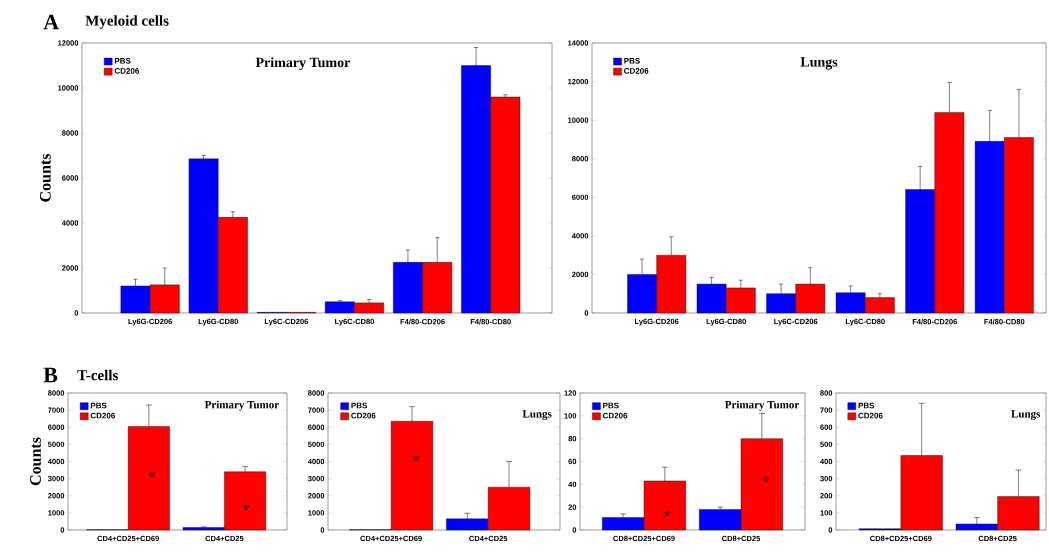 The image size is (1049, 552). What do you see at coordinates (97, 375) in the screenshot?
I see `text: T-cells` at bounding box center [97, 375].